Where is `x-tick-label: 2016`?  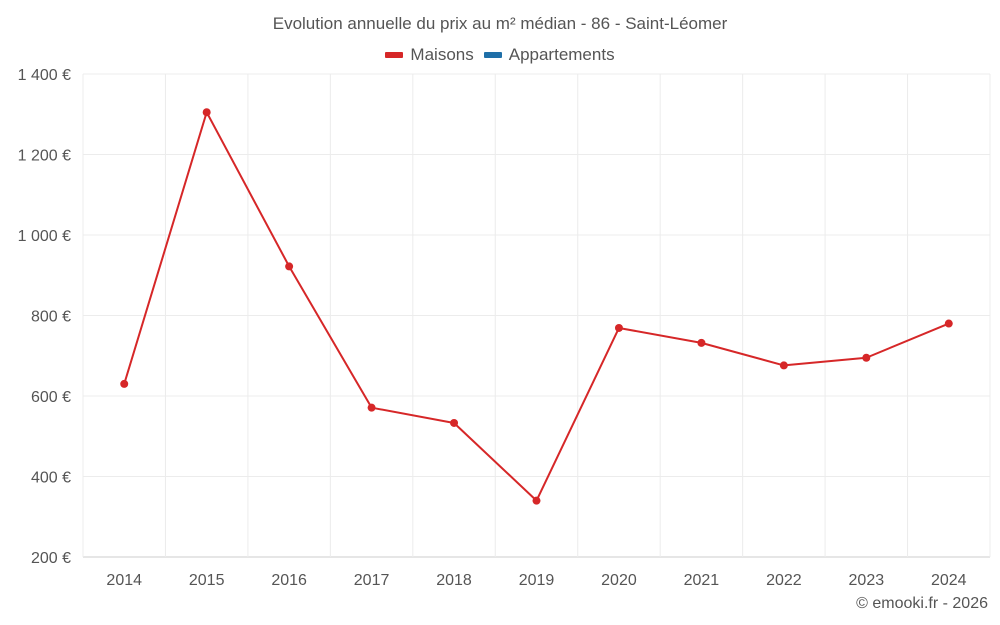
x-tick-label: 2016 is located at coordinates (289, 580).